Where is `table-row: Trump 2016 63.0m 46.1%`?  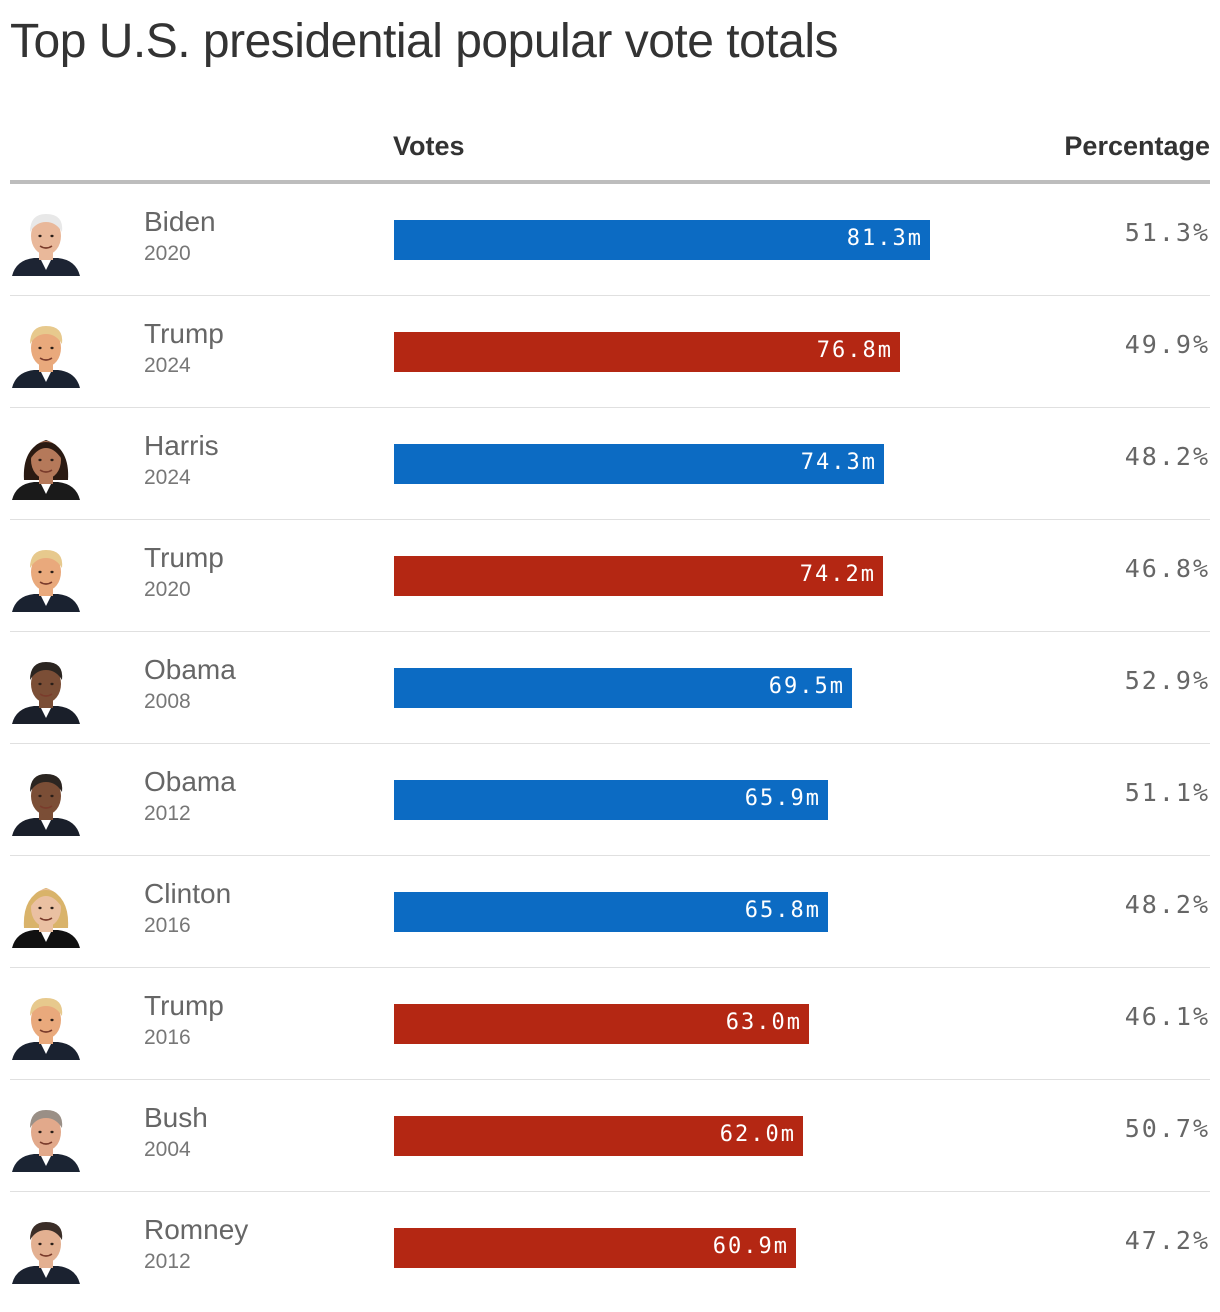
table-row: Trump 2016 63.0m 46.1% is located at coordinates (610, 1024).